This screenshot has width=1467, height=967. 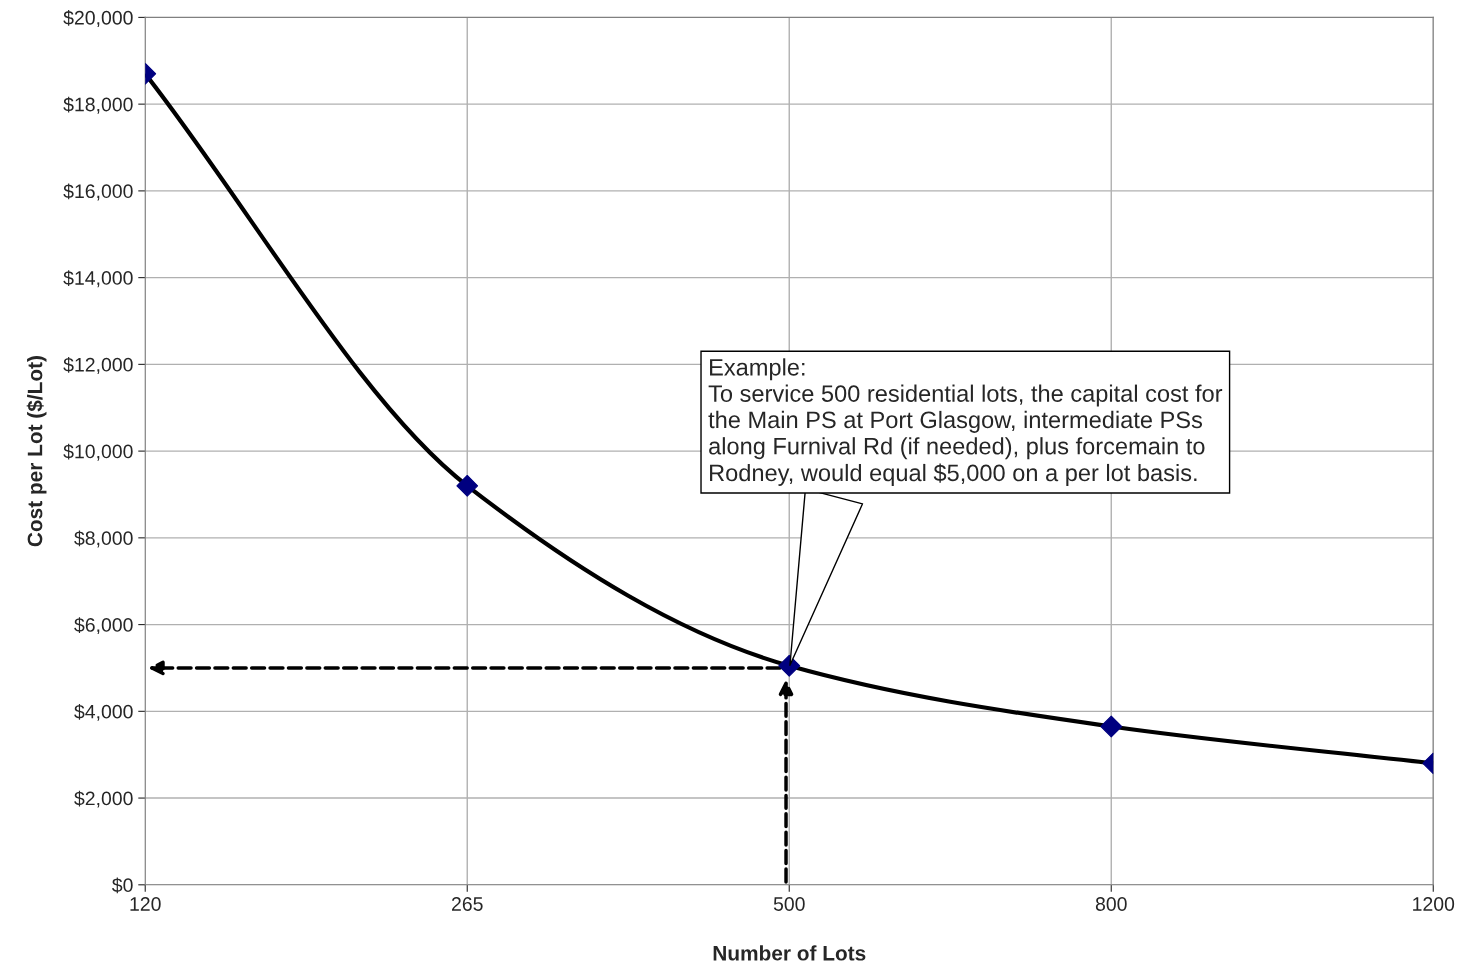 I want to click on y-tick-label: $8,000, so click(x=103, y=539).